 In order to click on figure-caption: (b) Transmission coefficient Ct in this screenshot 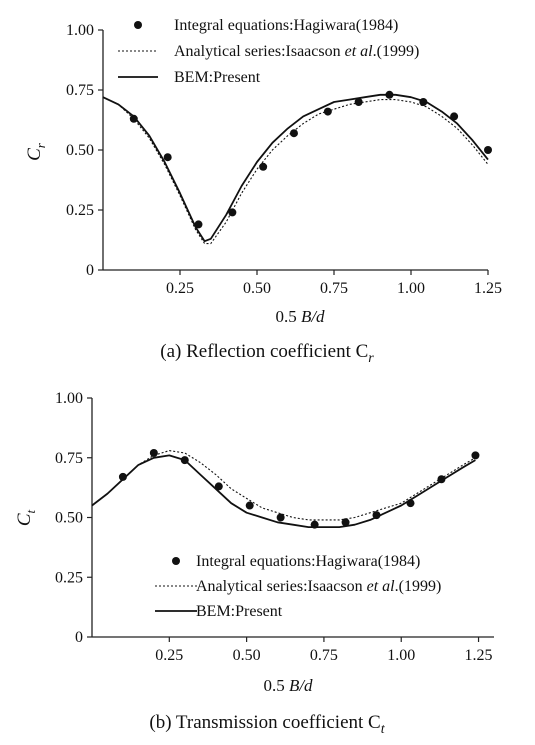, I will do `click(267, 724)`.